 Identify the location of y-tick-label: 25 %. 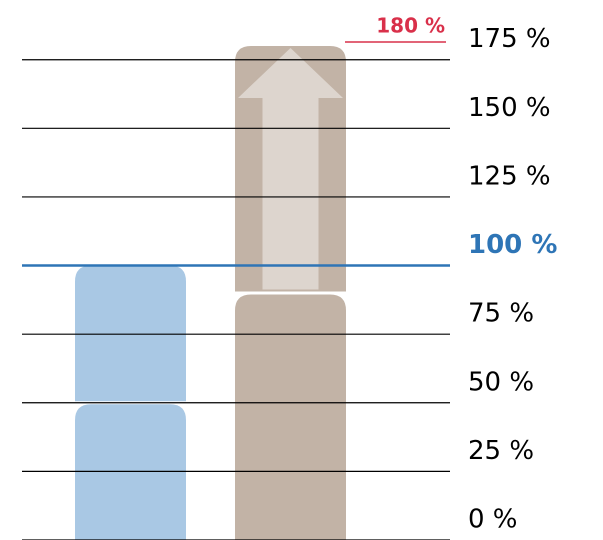
(501, 451).